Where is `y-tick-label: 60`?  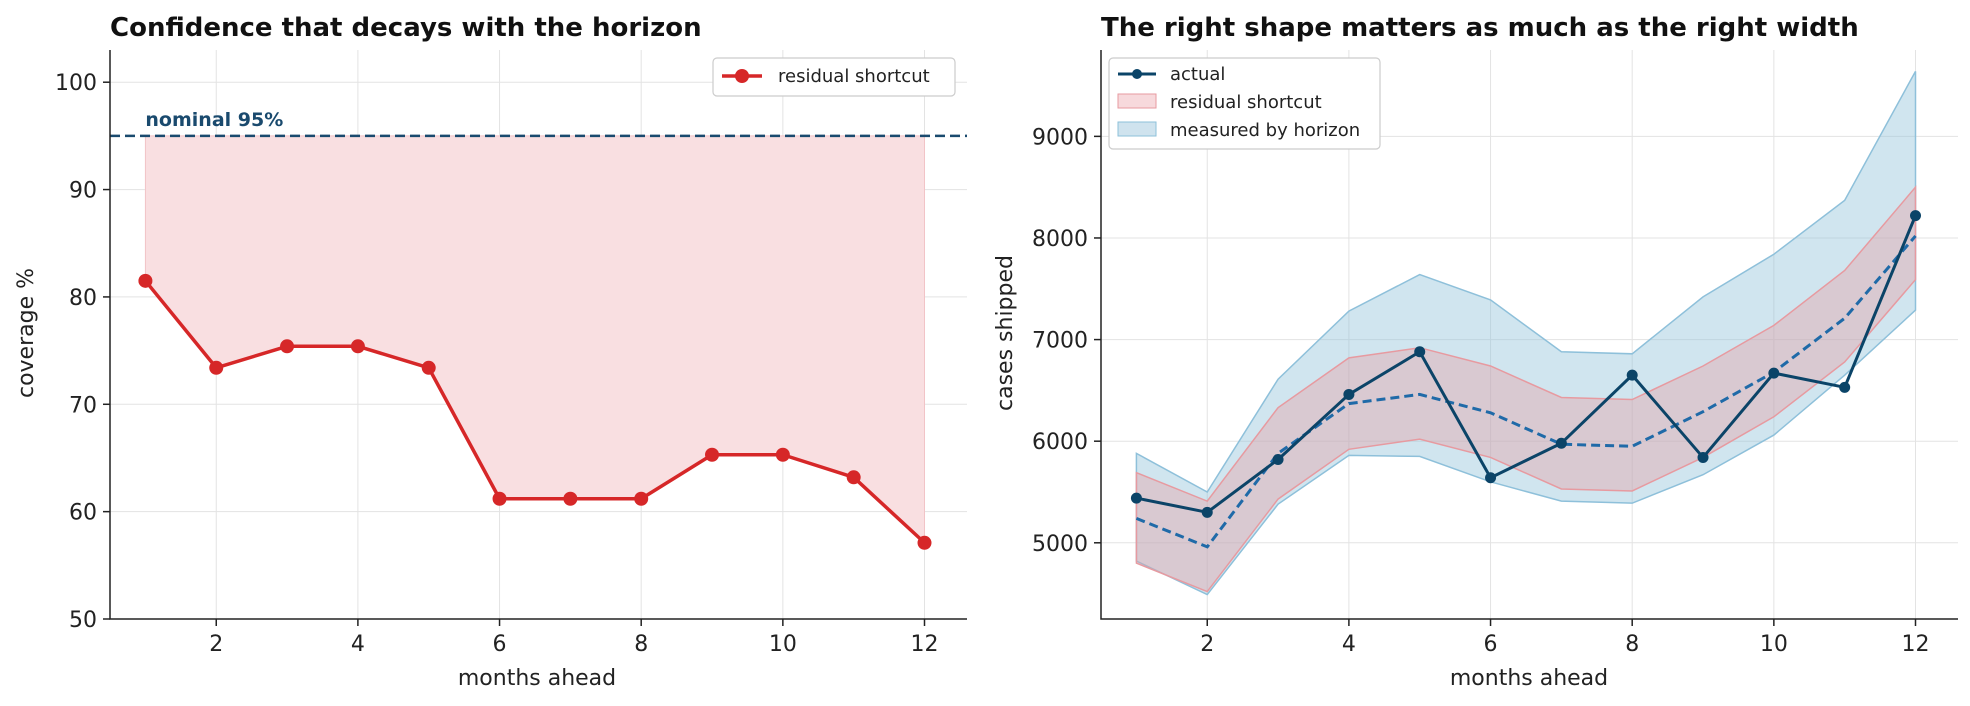 y-tick-label: 60 is located at coordinates (83, 513).